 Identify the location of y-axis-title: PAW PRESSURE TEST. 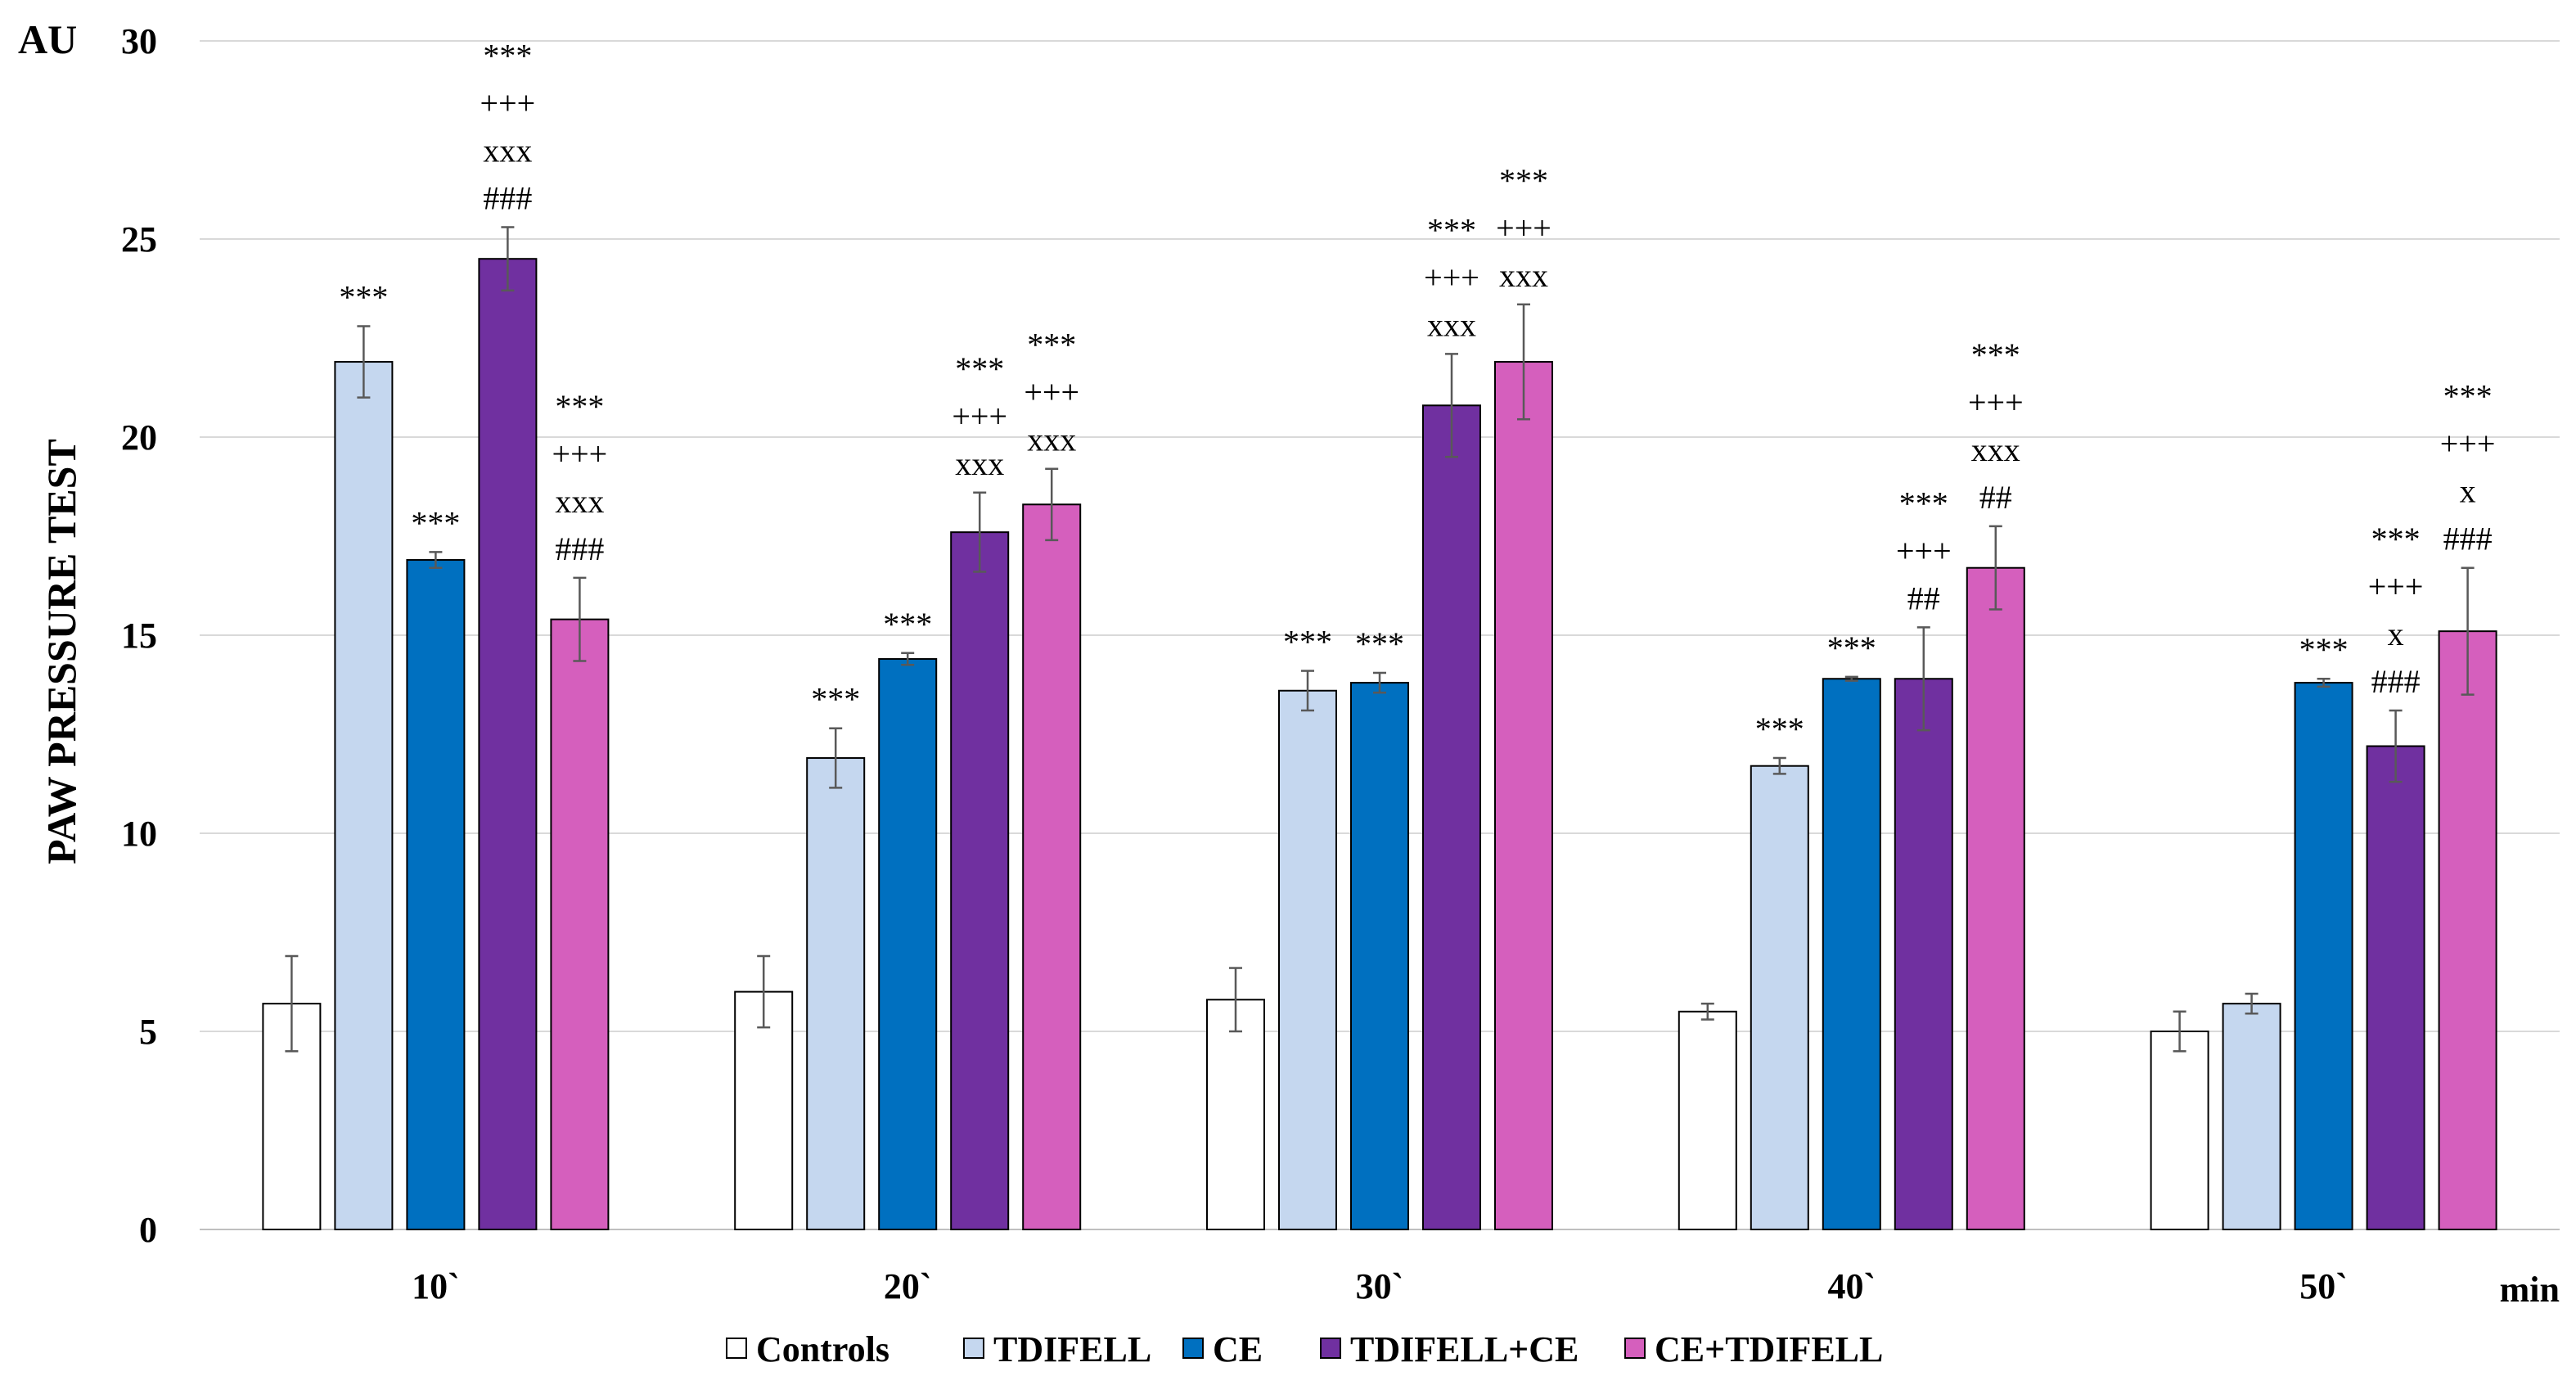
(61, 651).